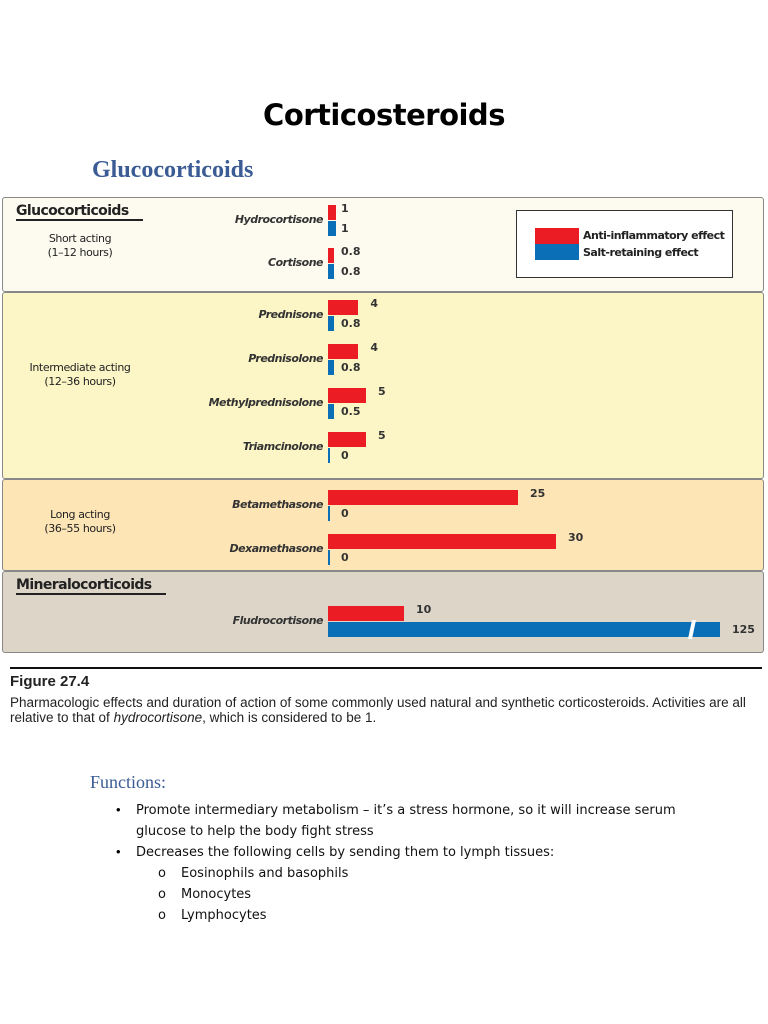 Image resolution: width=768 pixels, height=1024 pixels. I want to click on glucocorticoids-heading: Glucocorticoids, so click(79, 212).